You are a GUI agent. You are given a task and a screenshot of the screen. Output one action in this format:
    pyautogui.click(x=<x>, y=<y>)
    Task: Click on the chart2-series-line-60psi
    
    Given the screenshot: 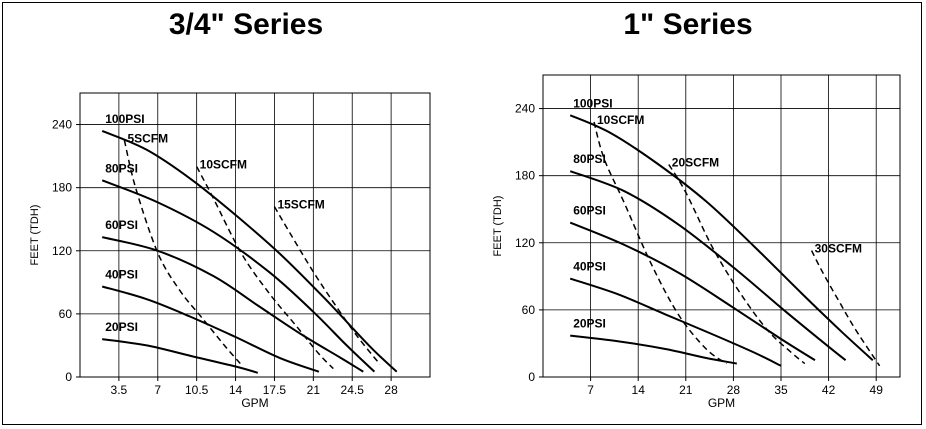 What is the action you would take?
    pyautogui.click(x=692, y=291)
    